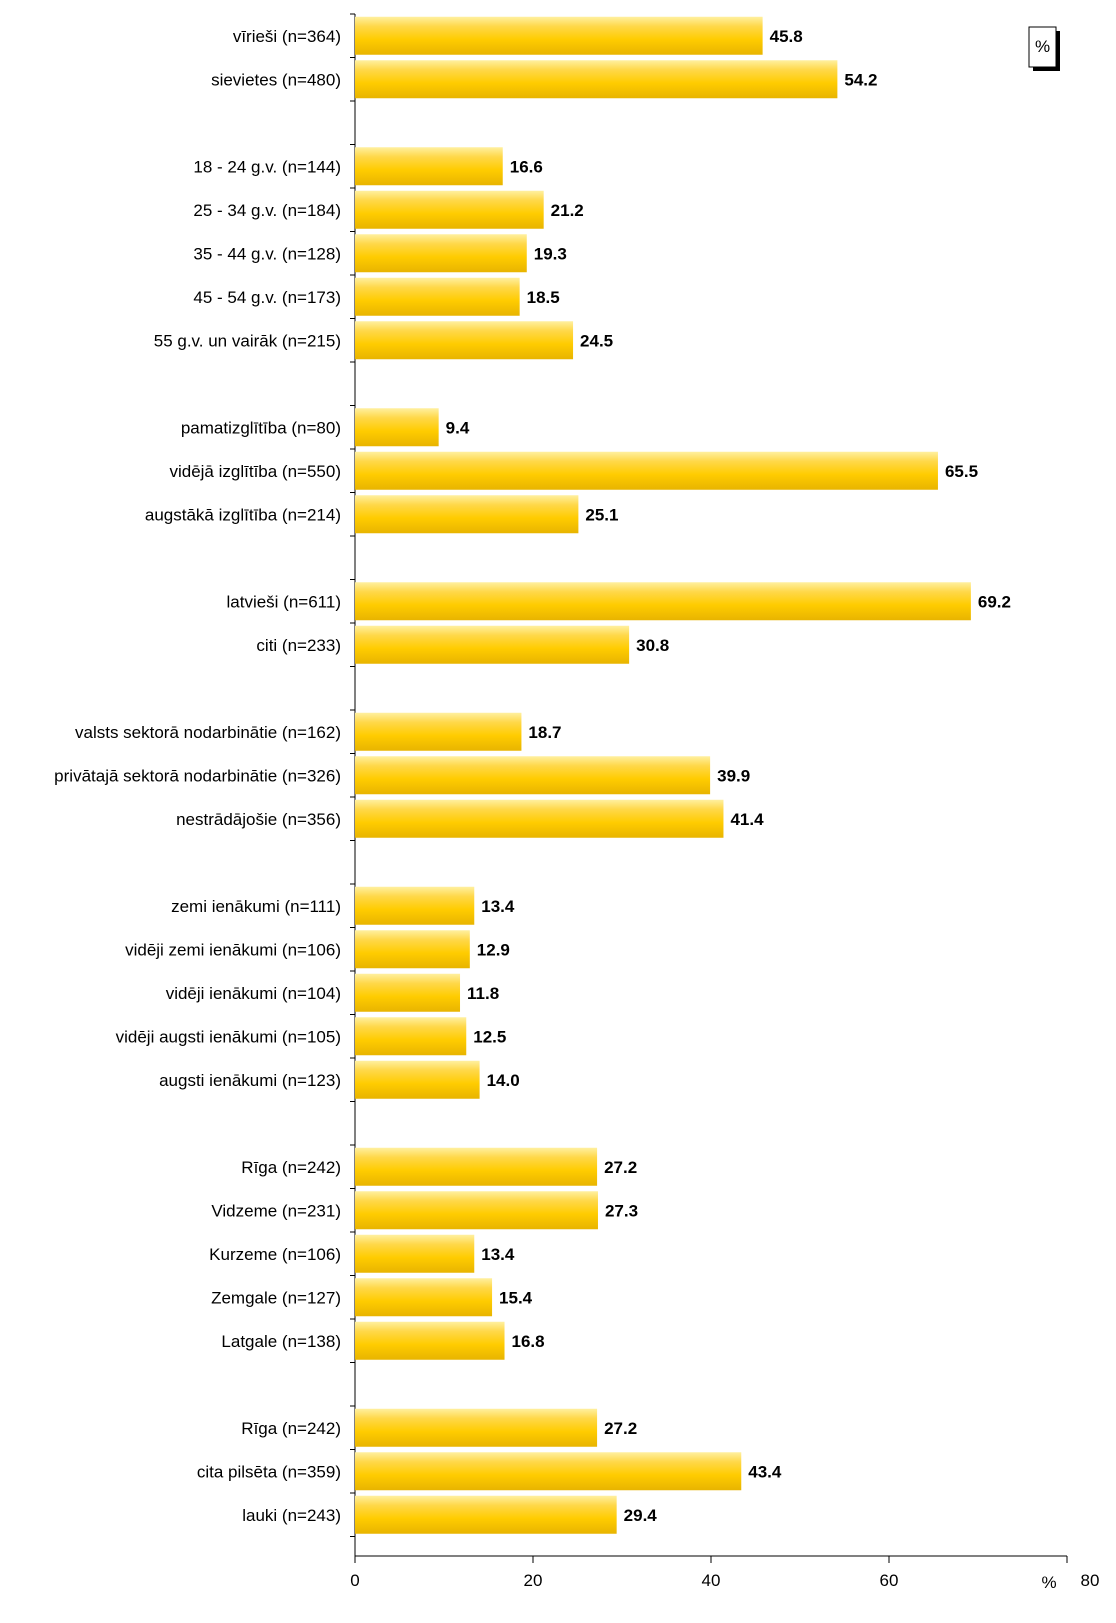 The image size is (1116, 1623). I want to click on category-label: citi (n=233), so click(298, 645).